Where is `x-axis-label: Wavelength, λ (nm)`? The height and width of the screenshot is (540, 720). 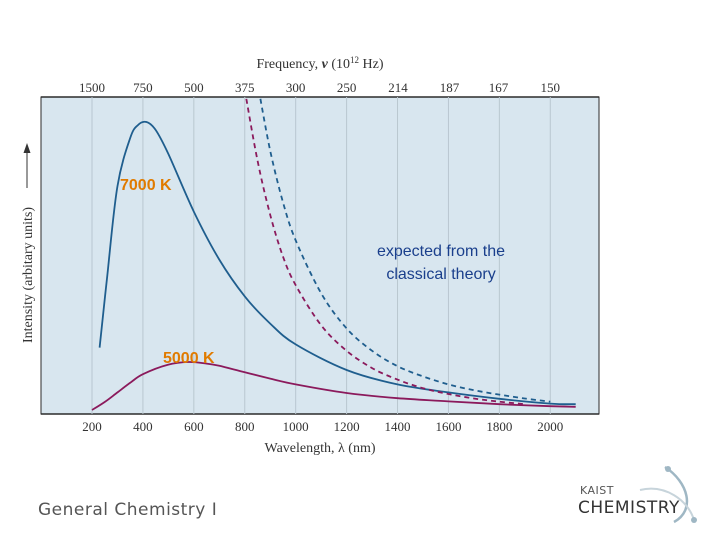
x-axis-label: Wavelength, λ (nm) is located at coordinates (319, 448).